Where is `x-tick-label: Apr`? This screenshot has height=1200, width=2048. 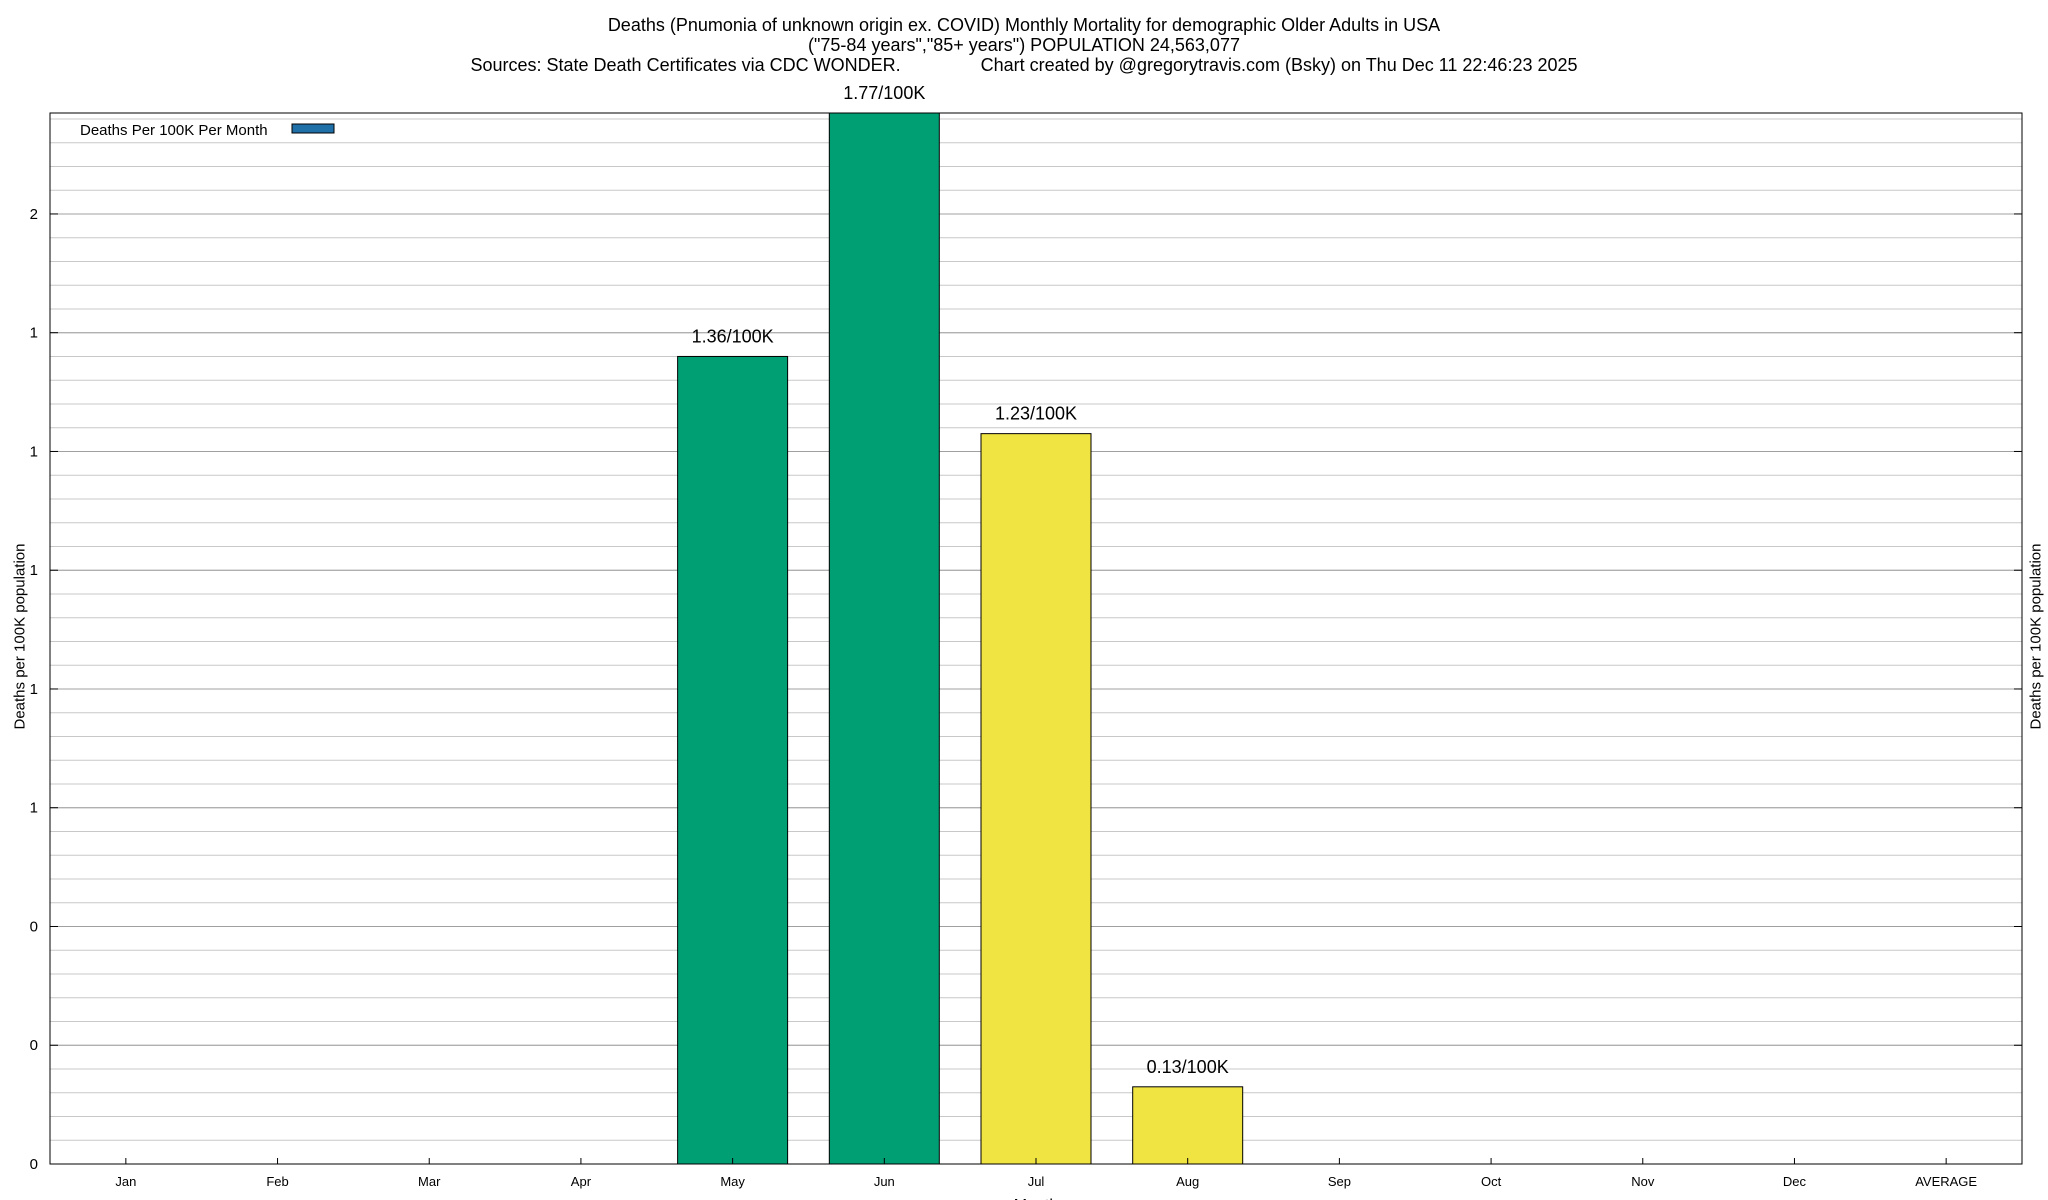 x-tick-label: Apr is located at coordinates (581, 1181).